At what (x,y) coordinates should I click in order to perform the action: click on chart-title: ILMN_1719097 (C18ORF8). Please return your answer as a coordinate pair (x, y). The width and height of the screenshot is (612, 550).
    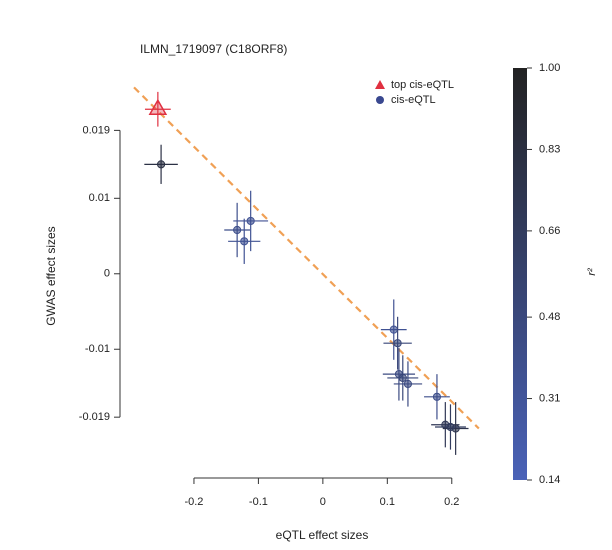
    Looking at the image, I should click on (213, 49).